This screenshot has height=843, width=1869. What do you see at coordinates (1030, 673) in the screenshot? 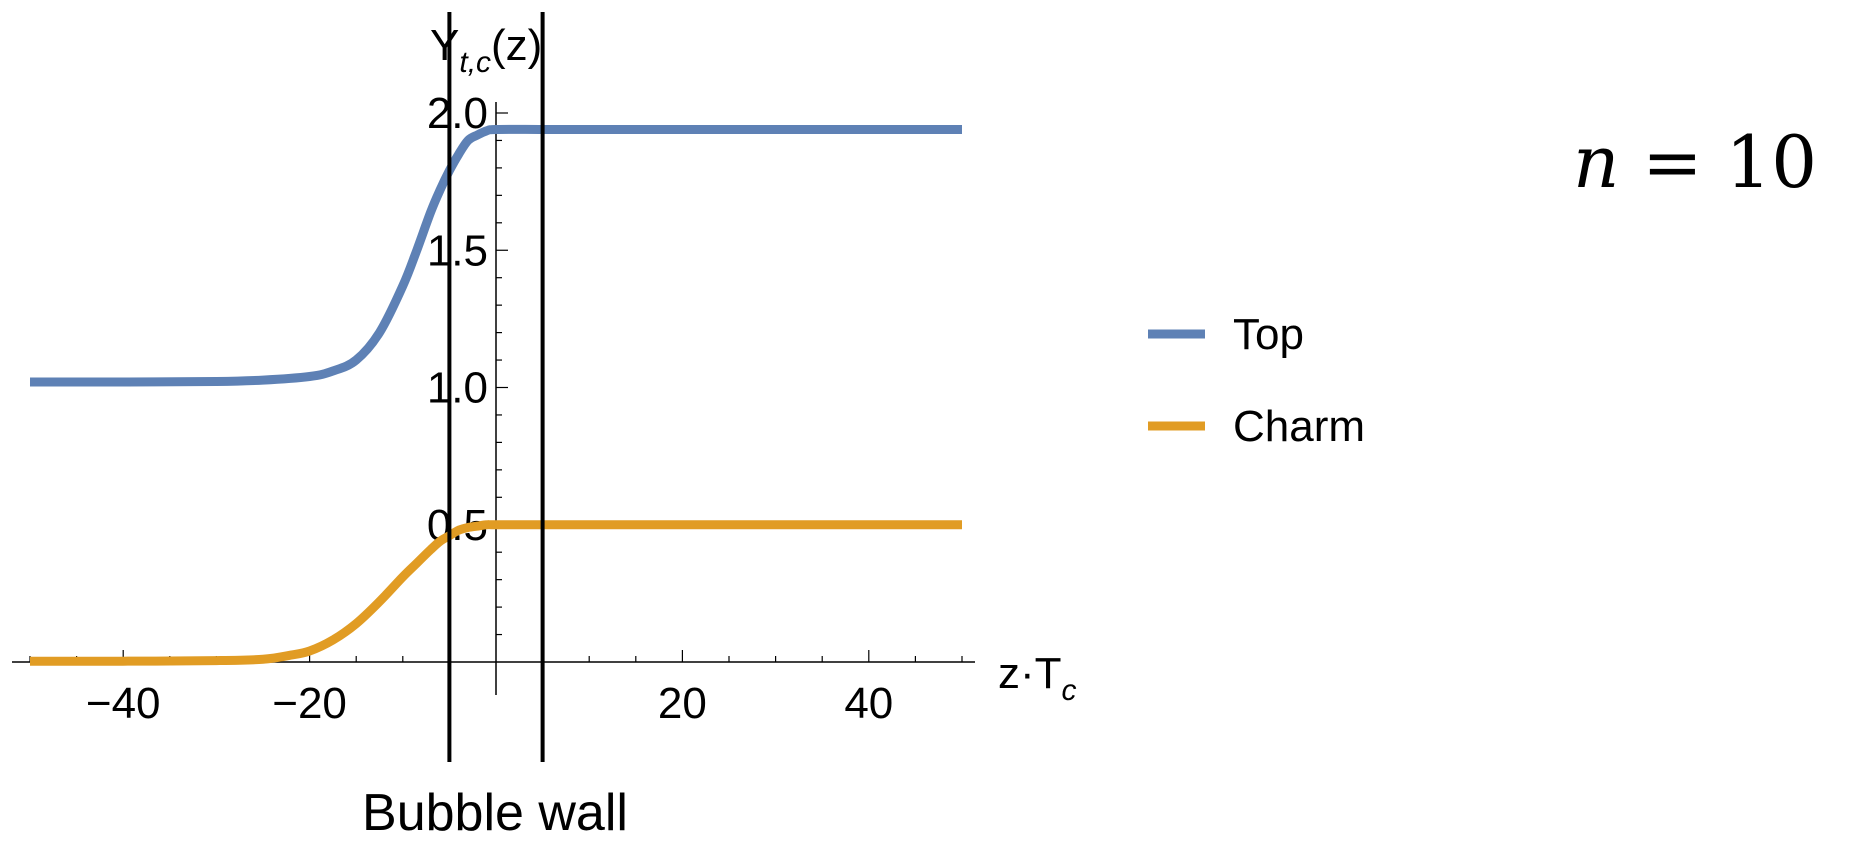
I see `x-axis-label-main: z·T` at bounding box center [1030, 673].